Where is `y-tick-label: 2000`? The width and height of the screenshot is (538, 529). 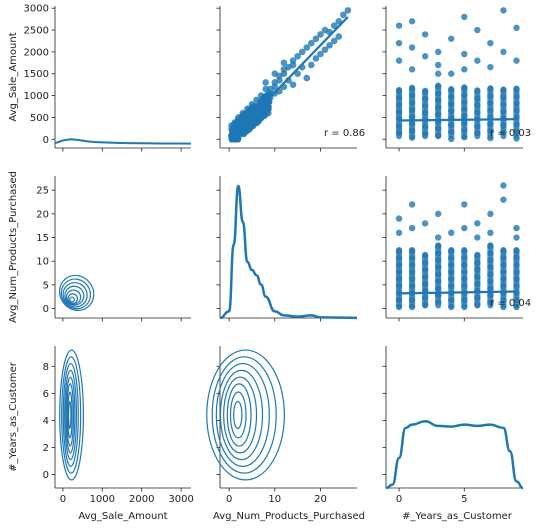 y-tick-label: 2000 is located at coordinates (36, 52).